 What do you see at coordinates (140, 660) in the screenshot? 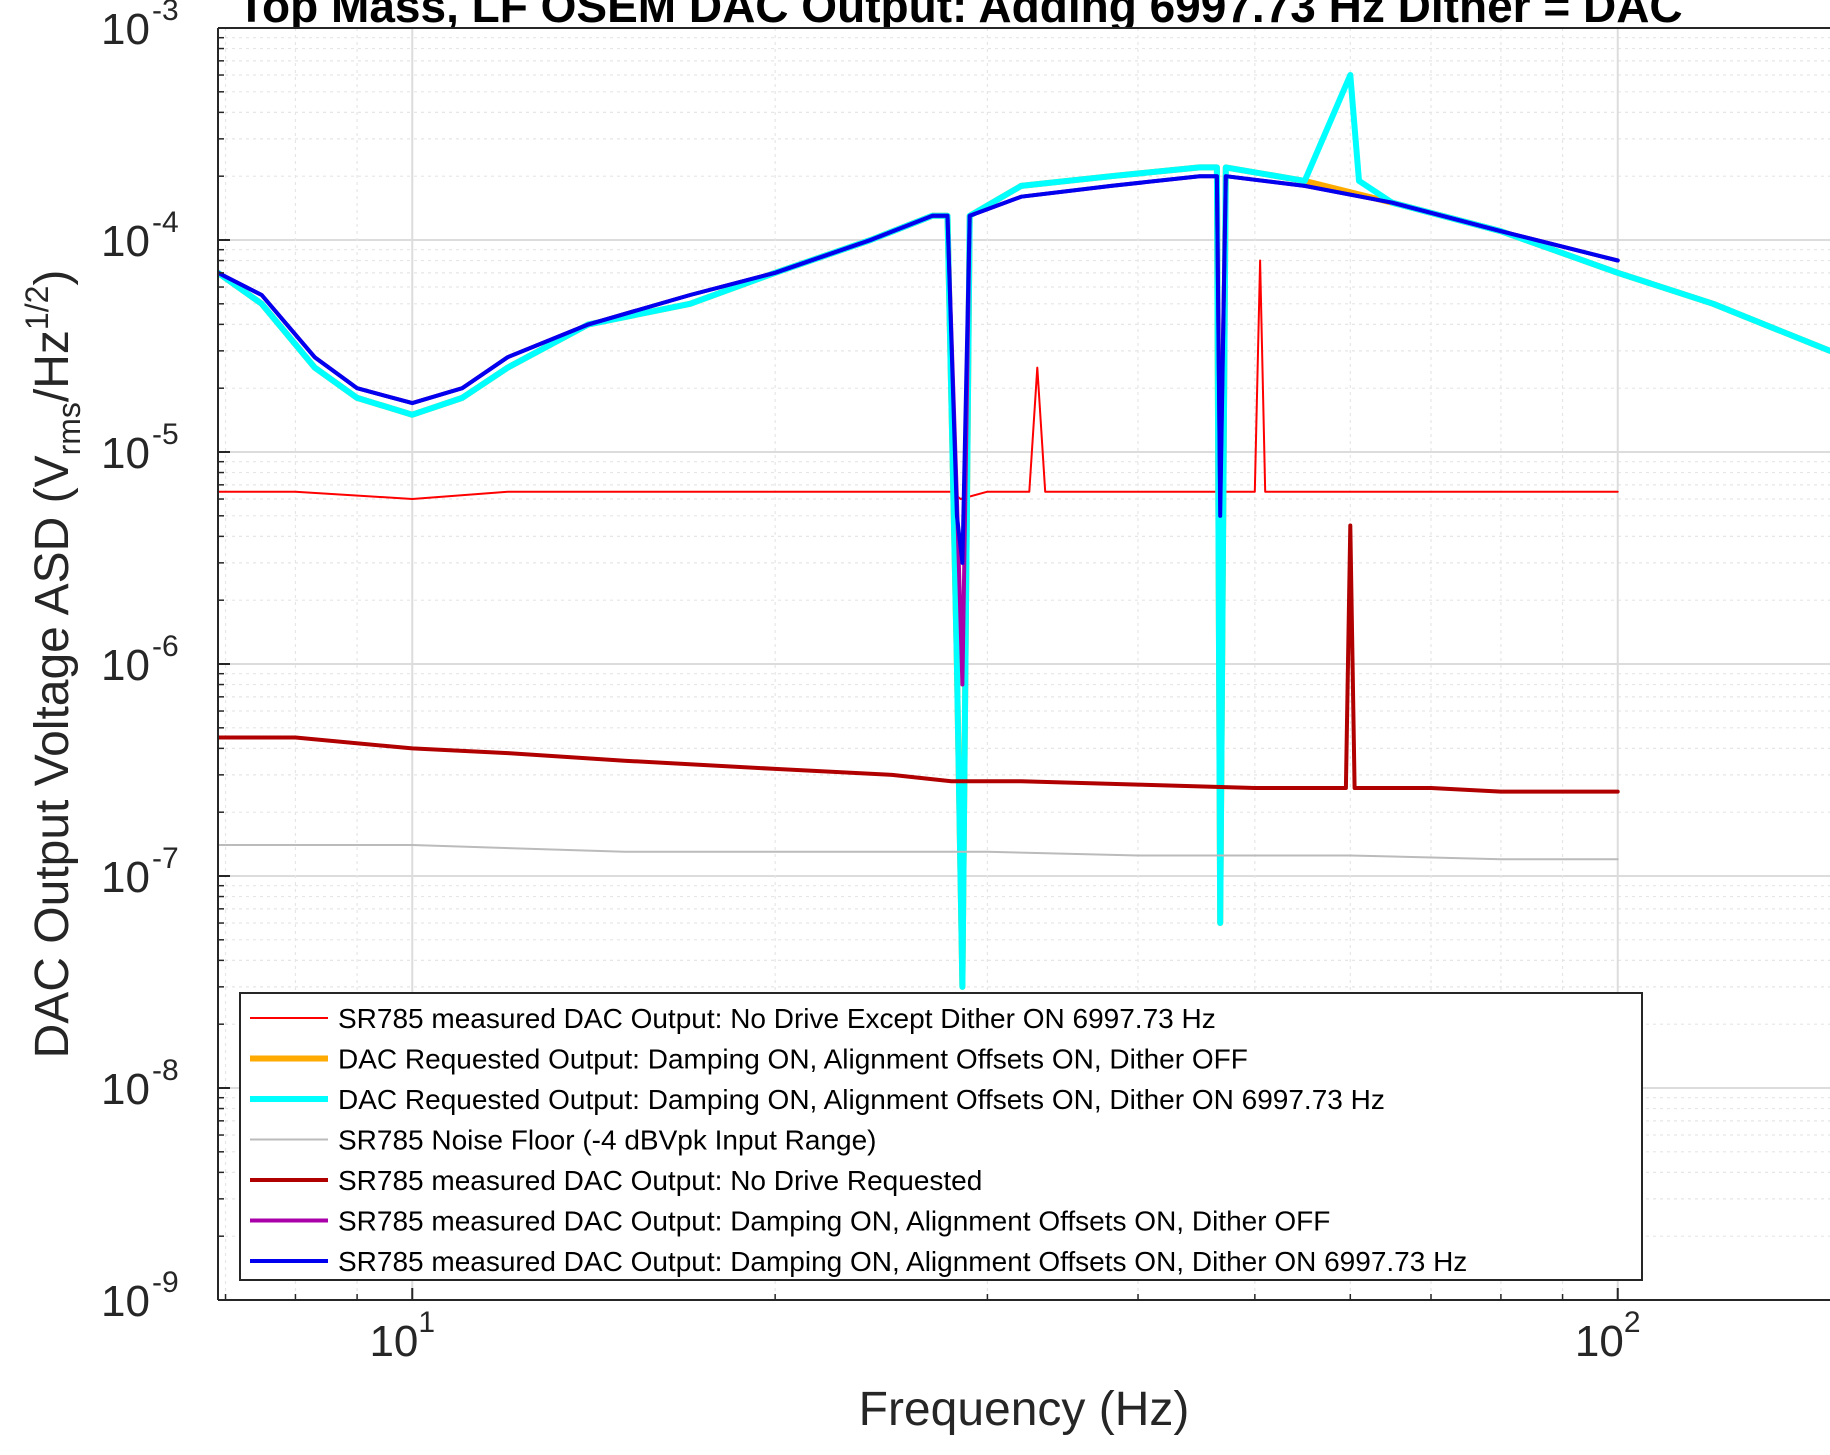
I see `y-tick-label: 10⁻⁶` at bounding box center [140, 660].